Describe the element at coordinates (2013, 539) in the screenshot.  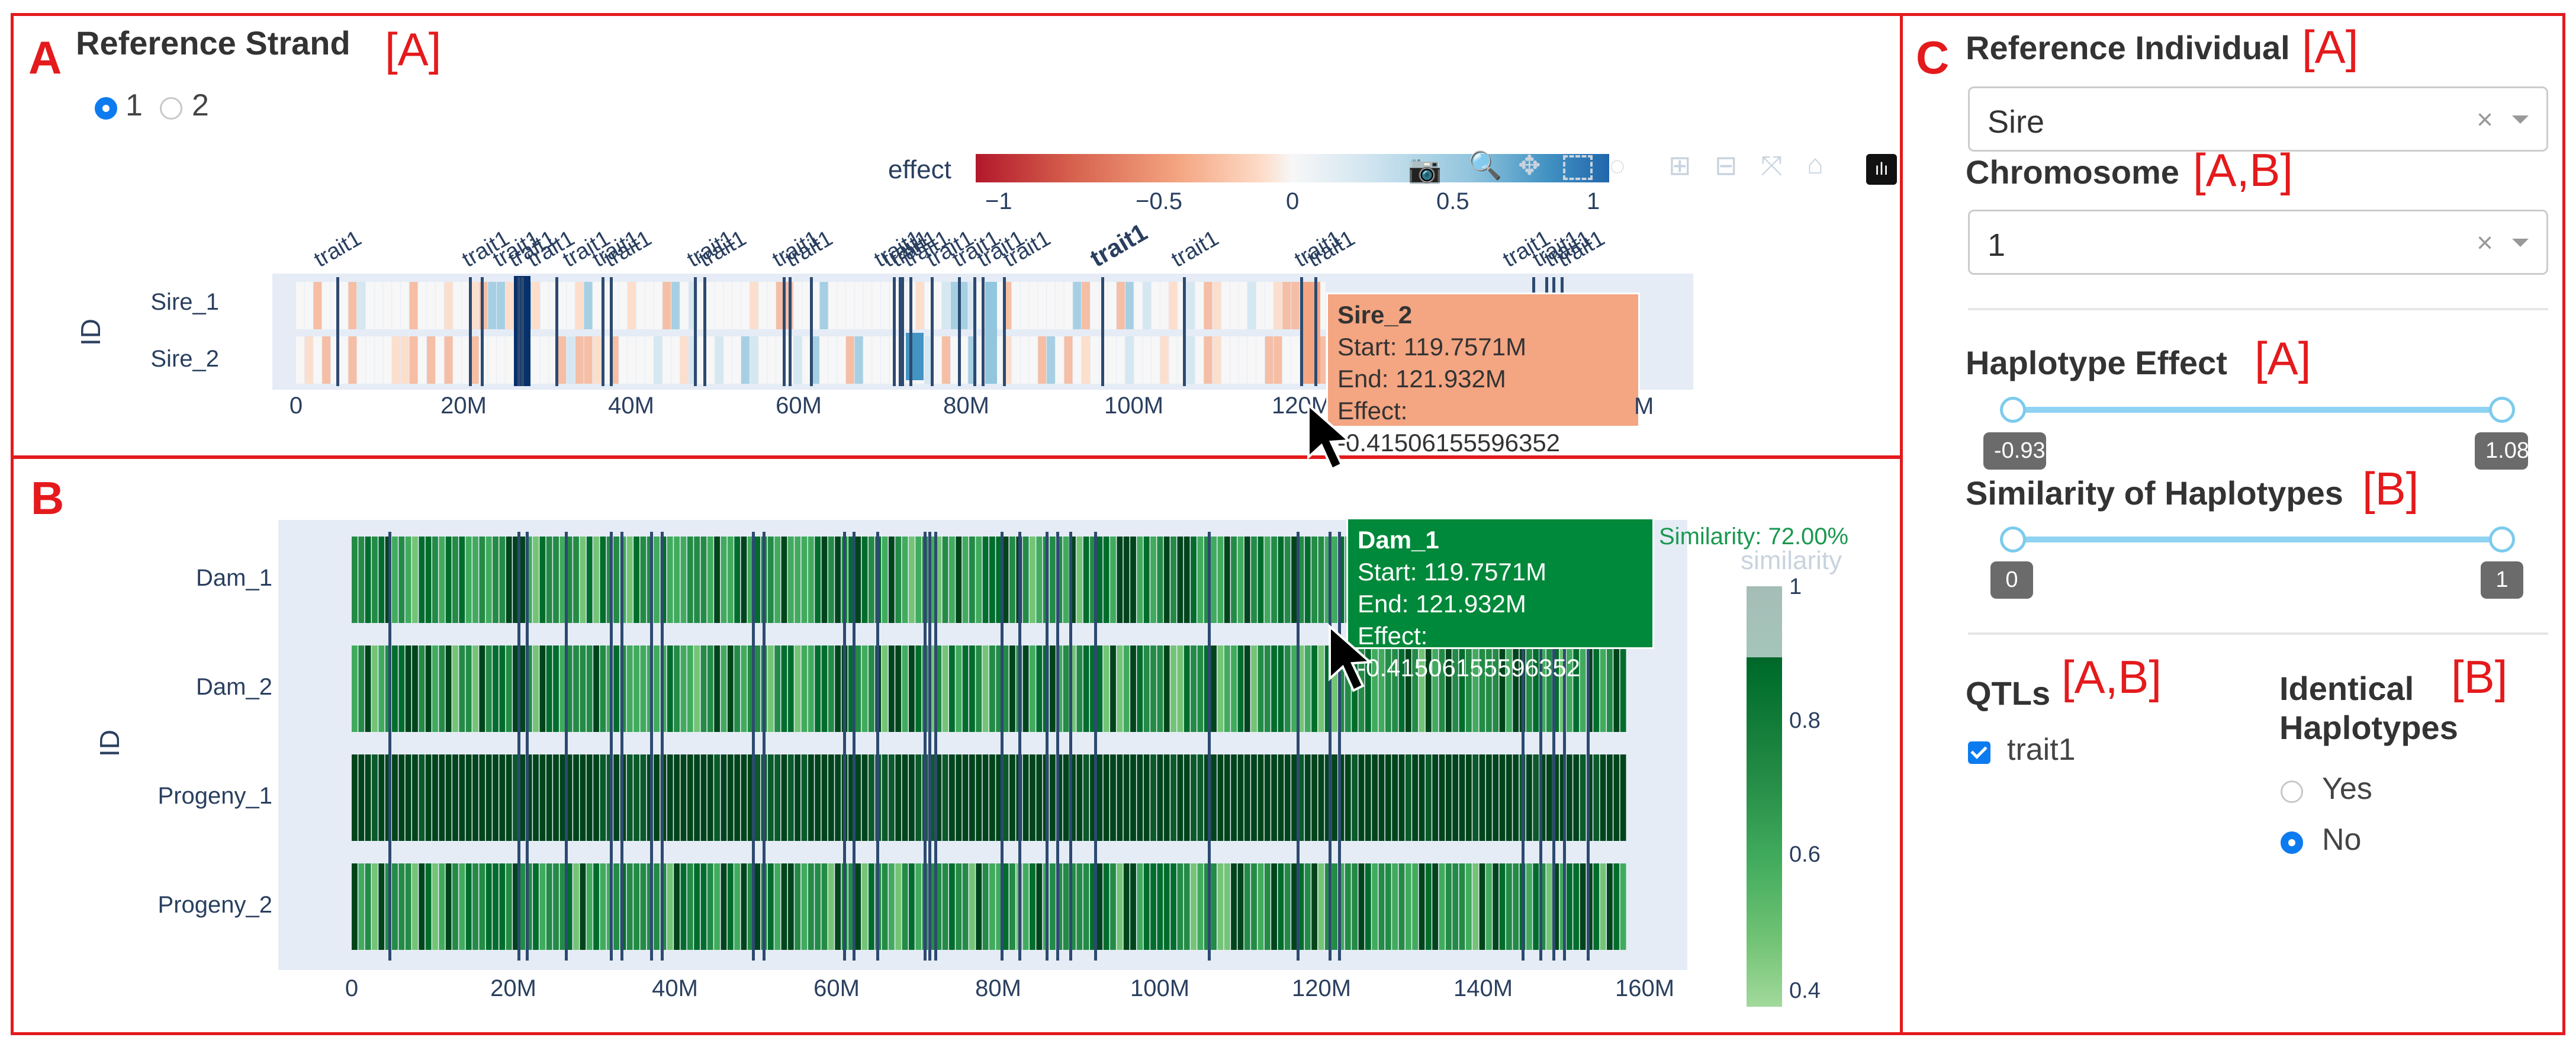
I see `similarity-slider-min-handle` at that location.